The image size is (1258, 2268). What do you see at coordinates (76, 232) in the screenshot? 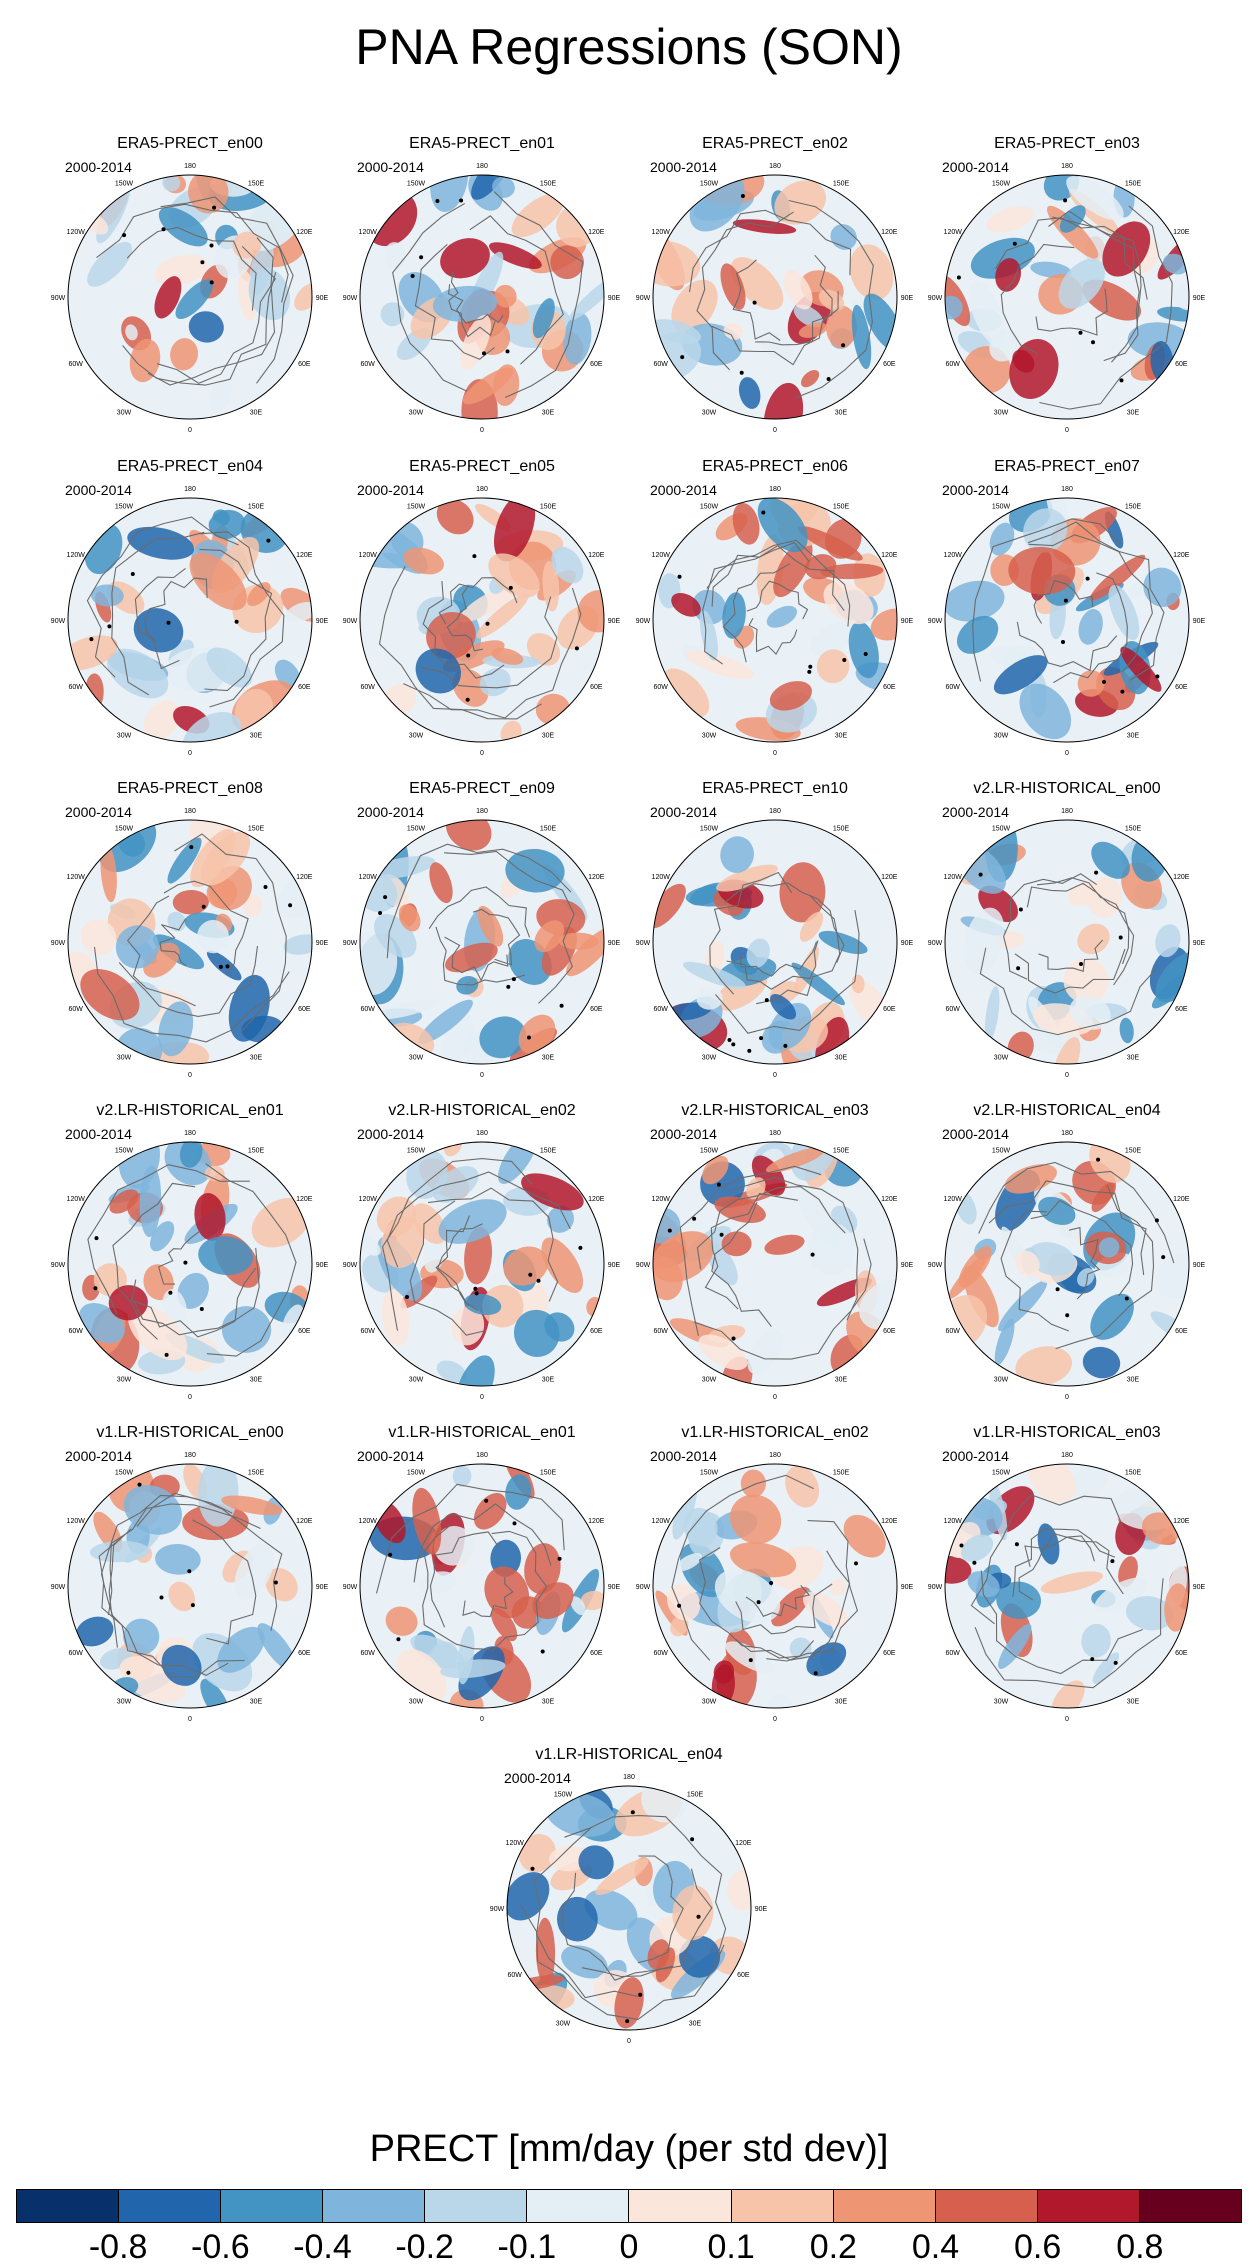
I see `longitude-label: 120W` at bounding box center [76, 232].